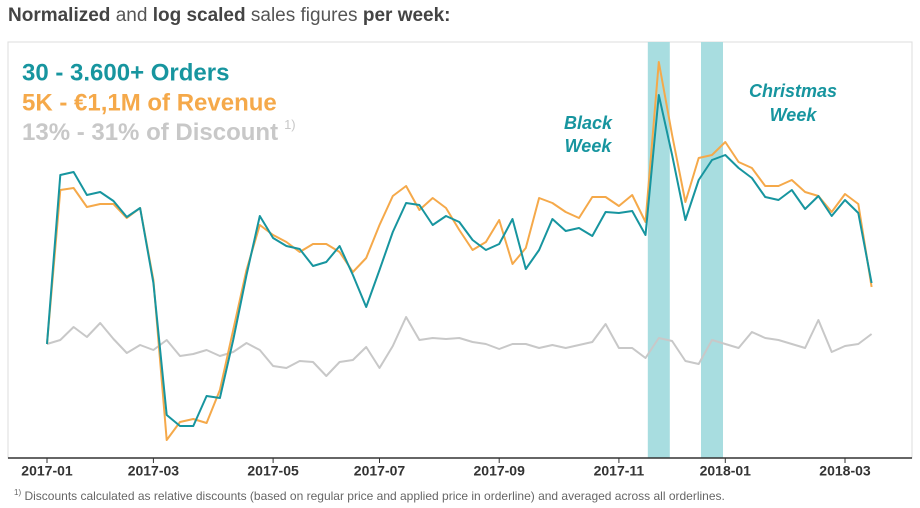 This screenshot has width=920, height=508. Describe the element at coordinates (588, 123) in the screenshot. I see `highlight-label: Black` at that location.